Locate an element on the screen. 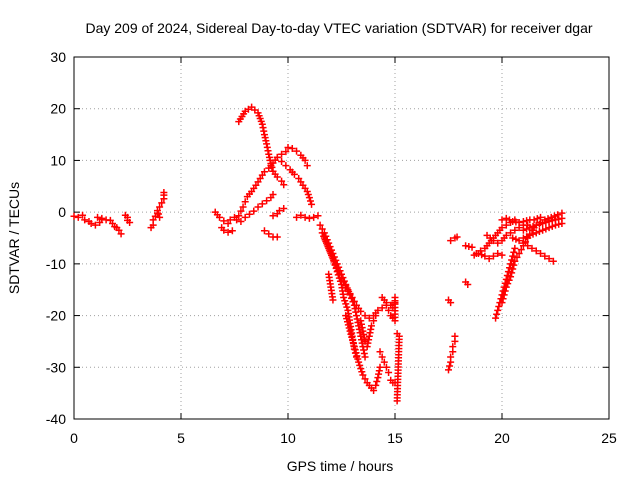  y-tick-label: -40 is located at coordinates (56, 419).